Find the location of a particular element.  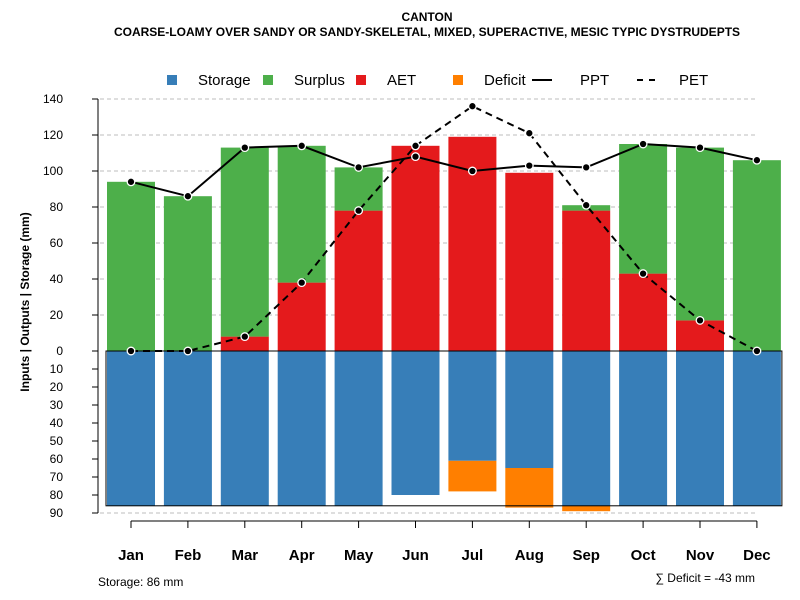

y-tick-label: 90 is located at coordinates (57, 513).